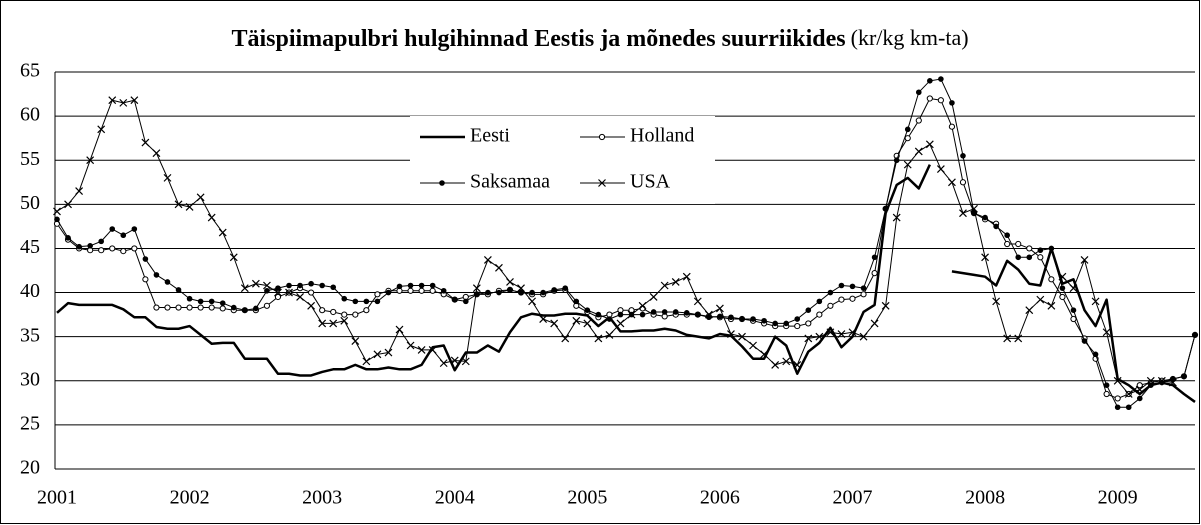 This screenshot has height=525, width=1201. I want to click on legend-label: Eesti, so click(490, 136).